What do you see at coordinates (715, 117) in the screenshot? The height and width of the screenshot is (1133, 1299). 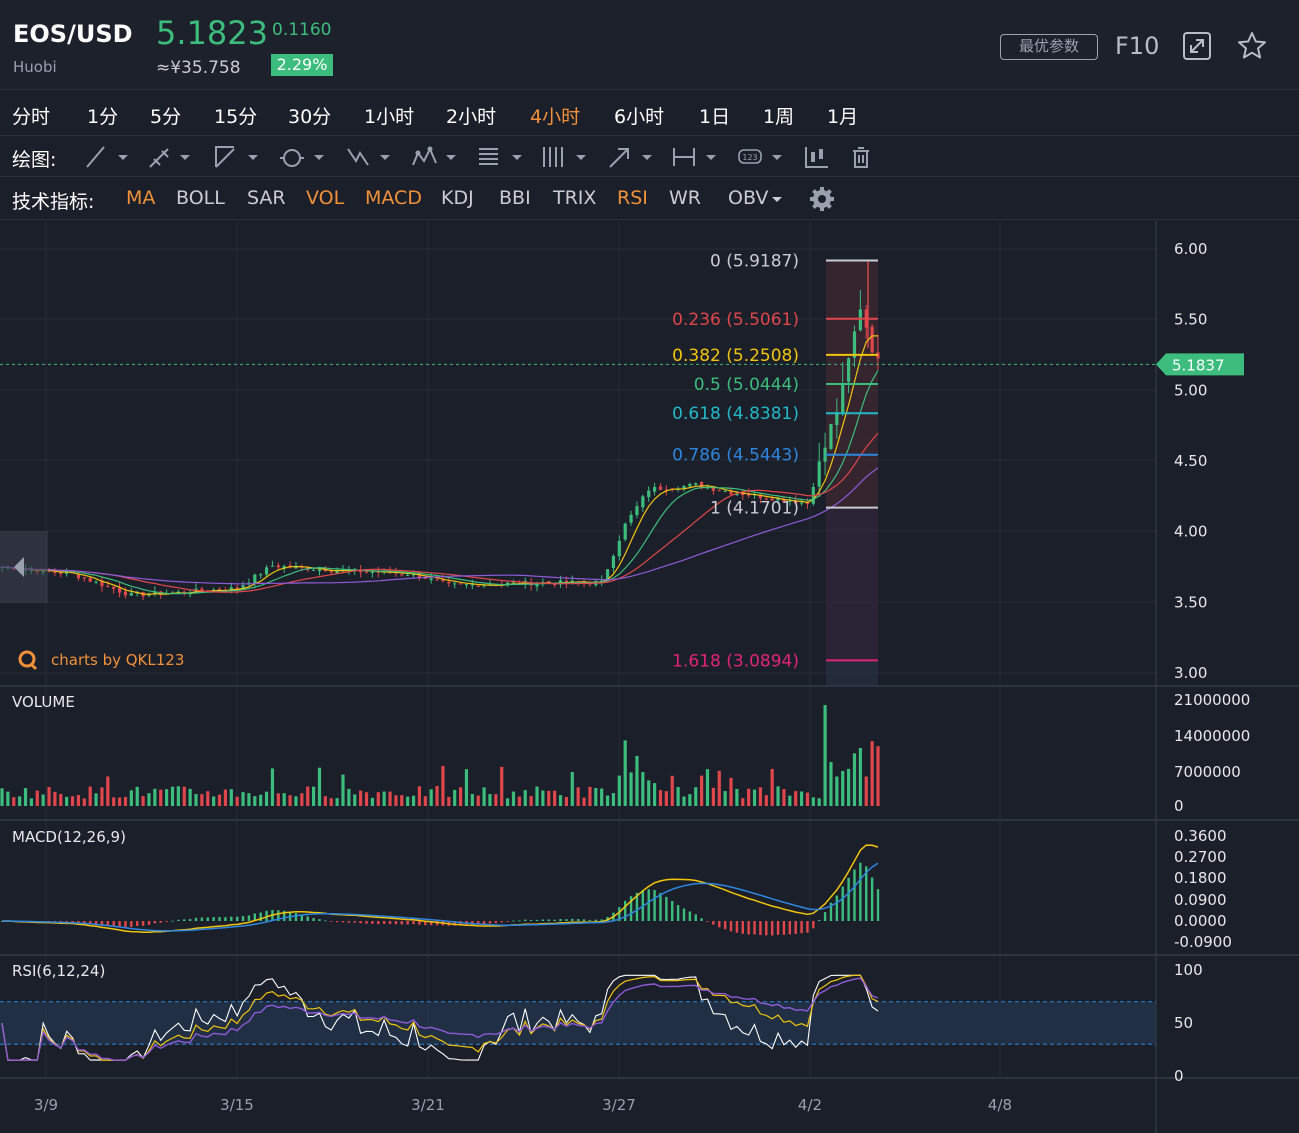 I see `tf-1d: 1日` at bounding box center [715, 117].